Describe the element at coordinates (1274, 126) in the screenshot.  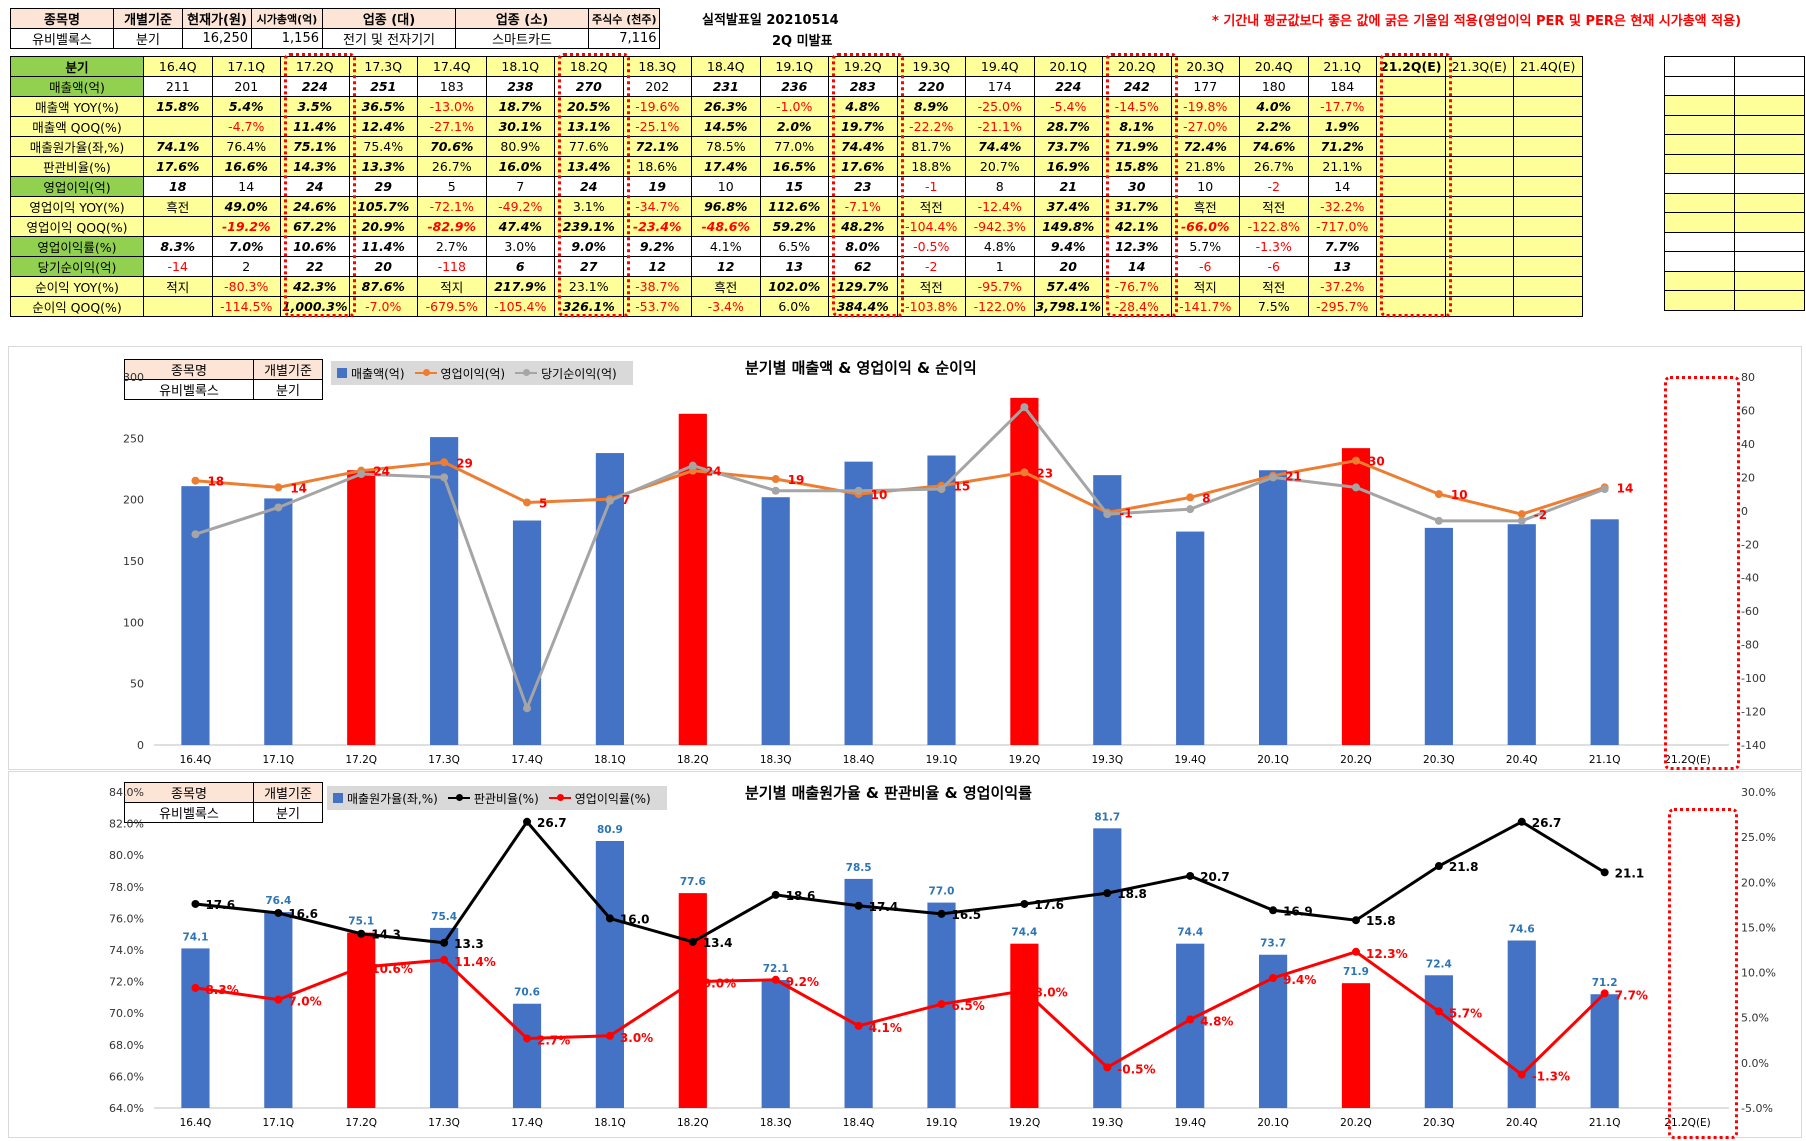
I see `table-cell: 2.2%` at that location.